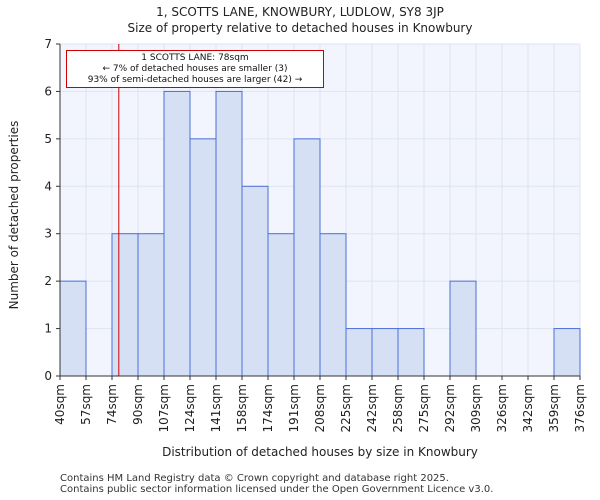 This screenshot has height=500, width=600. I want to click on x-tick-label: 359sqm, so click(554, 408).